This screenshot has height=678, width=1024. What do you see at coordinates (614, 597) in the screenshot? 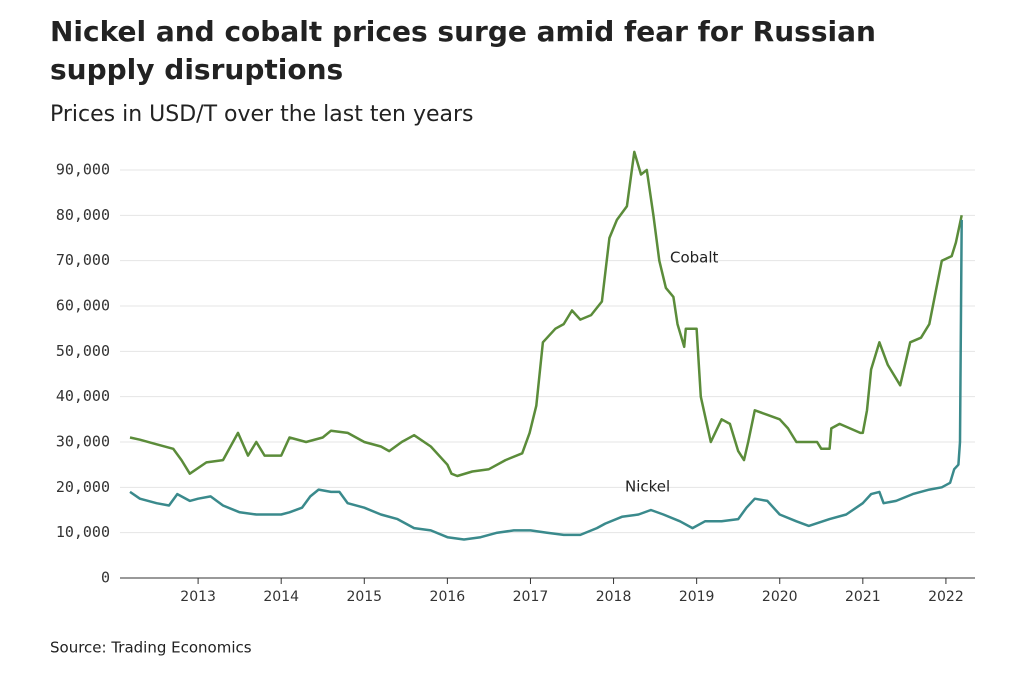
I see `x-tick-label: 2018` at bounding box center [614, 597].